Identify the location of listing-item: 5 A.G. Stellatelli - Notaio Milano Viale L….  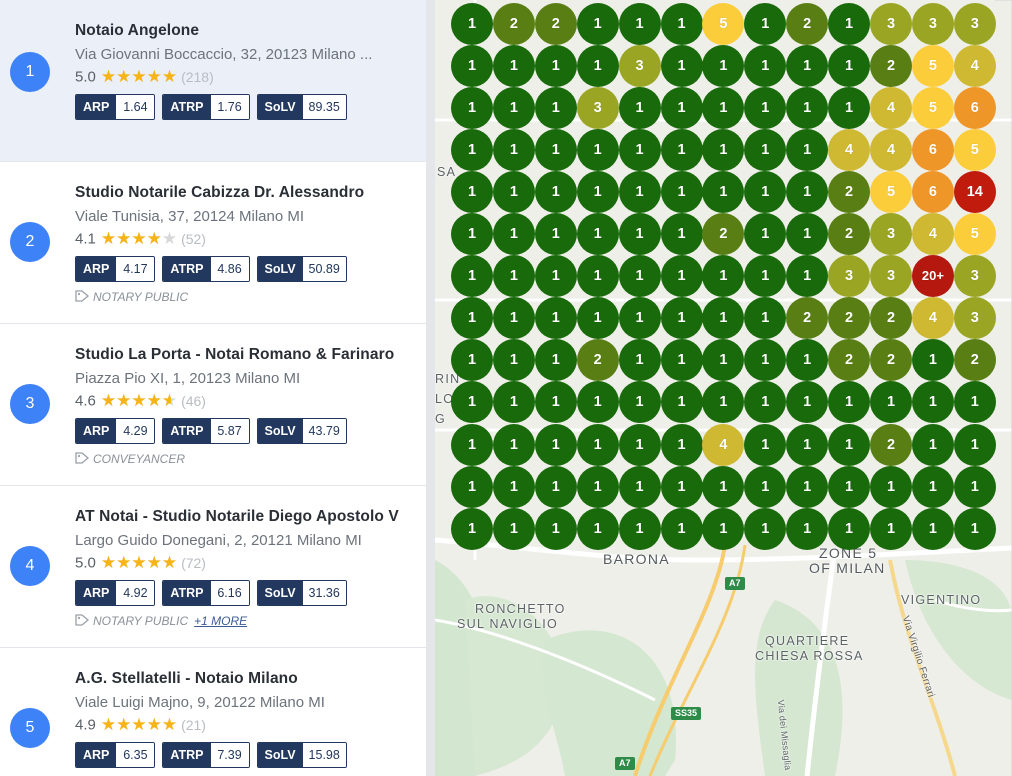
(213, 712).